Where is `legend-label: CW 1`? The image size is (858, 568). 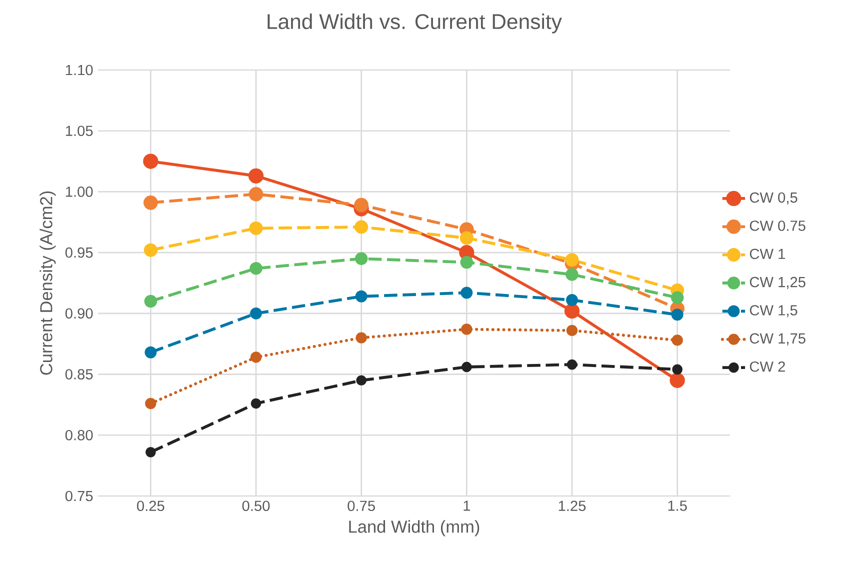
legend-label: CW 1 is located at coordinates (767, 254).